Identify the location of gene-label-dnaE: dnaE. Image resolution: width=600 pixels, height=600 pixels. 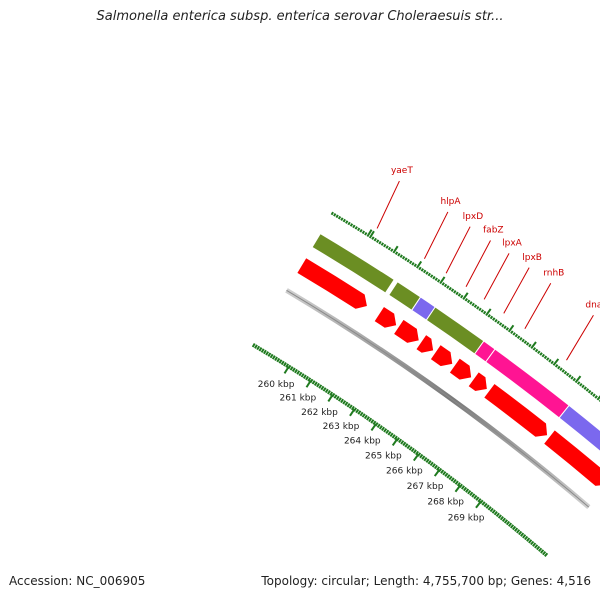
(592, 306).